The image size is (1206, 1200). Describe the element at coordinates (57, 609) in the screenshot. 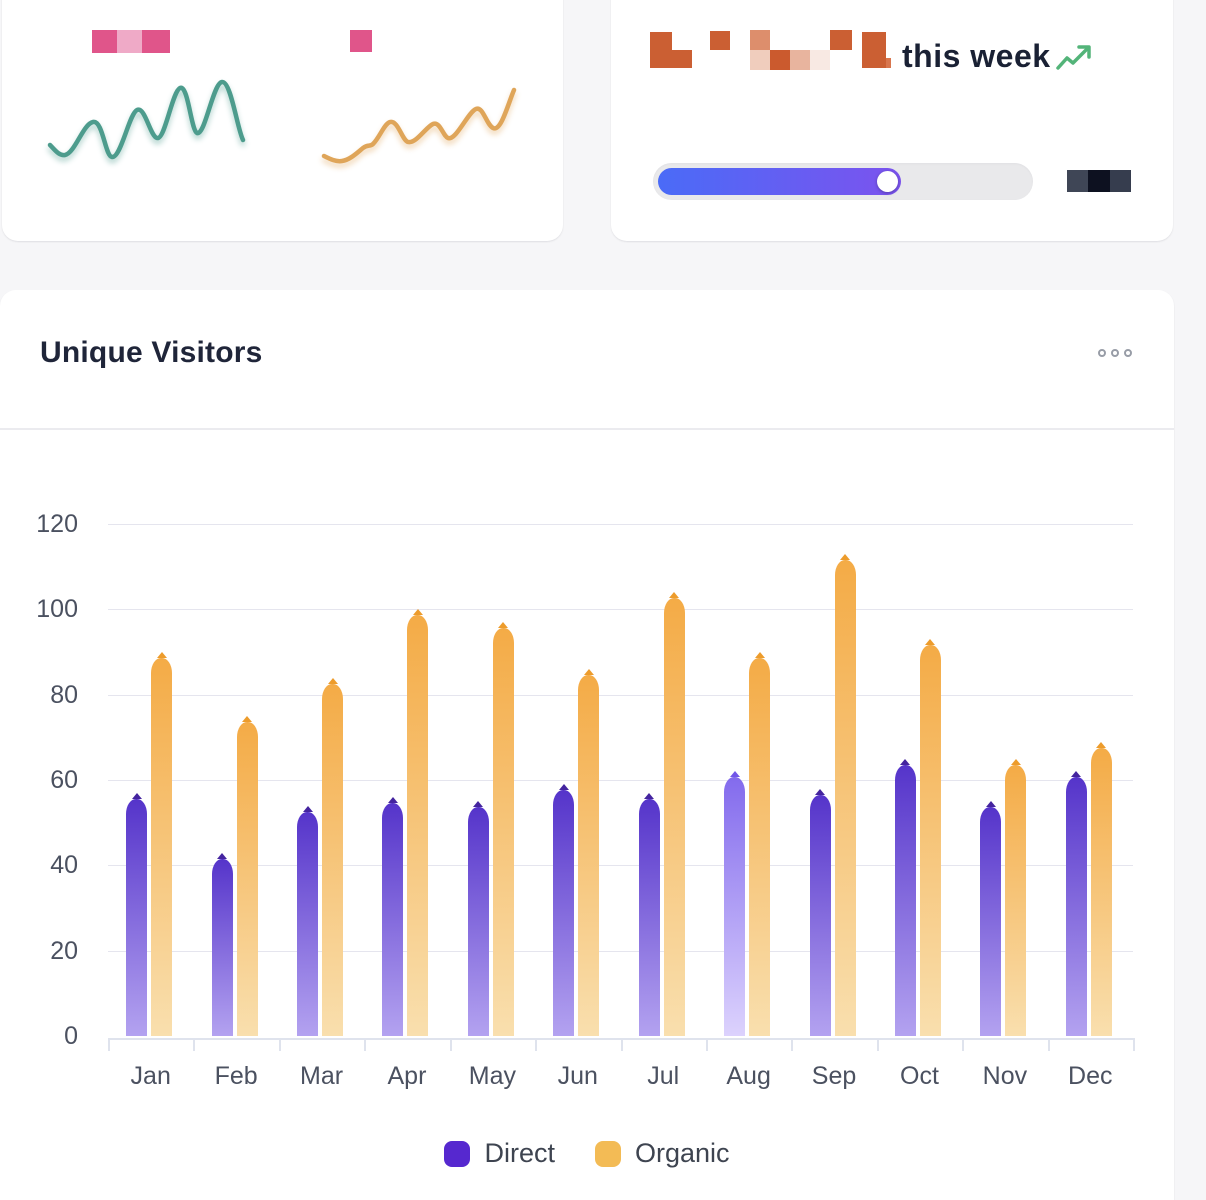

I see `y-axis-tick-label: 100` at that location.